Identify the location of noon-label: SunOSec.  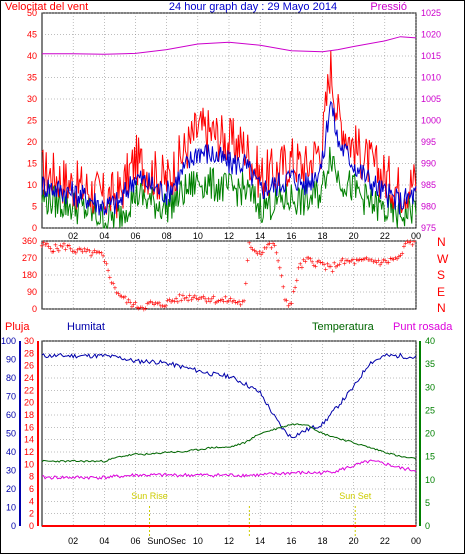
(166, 541).